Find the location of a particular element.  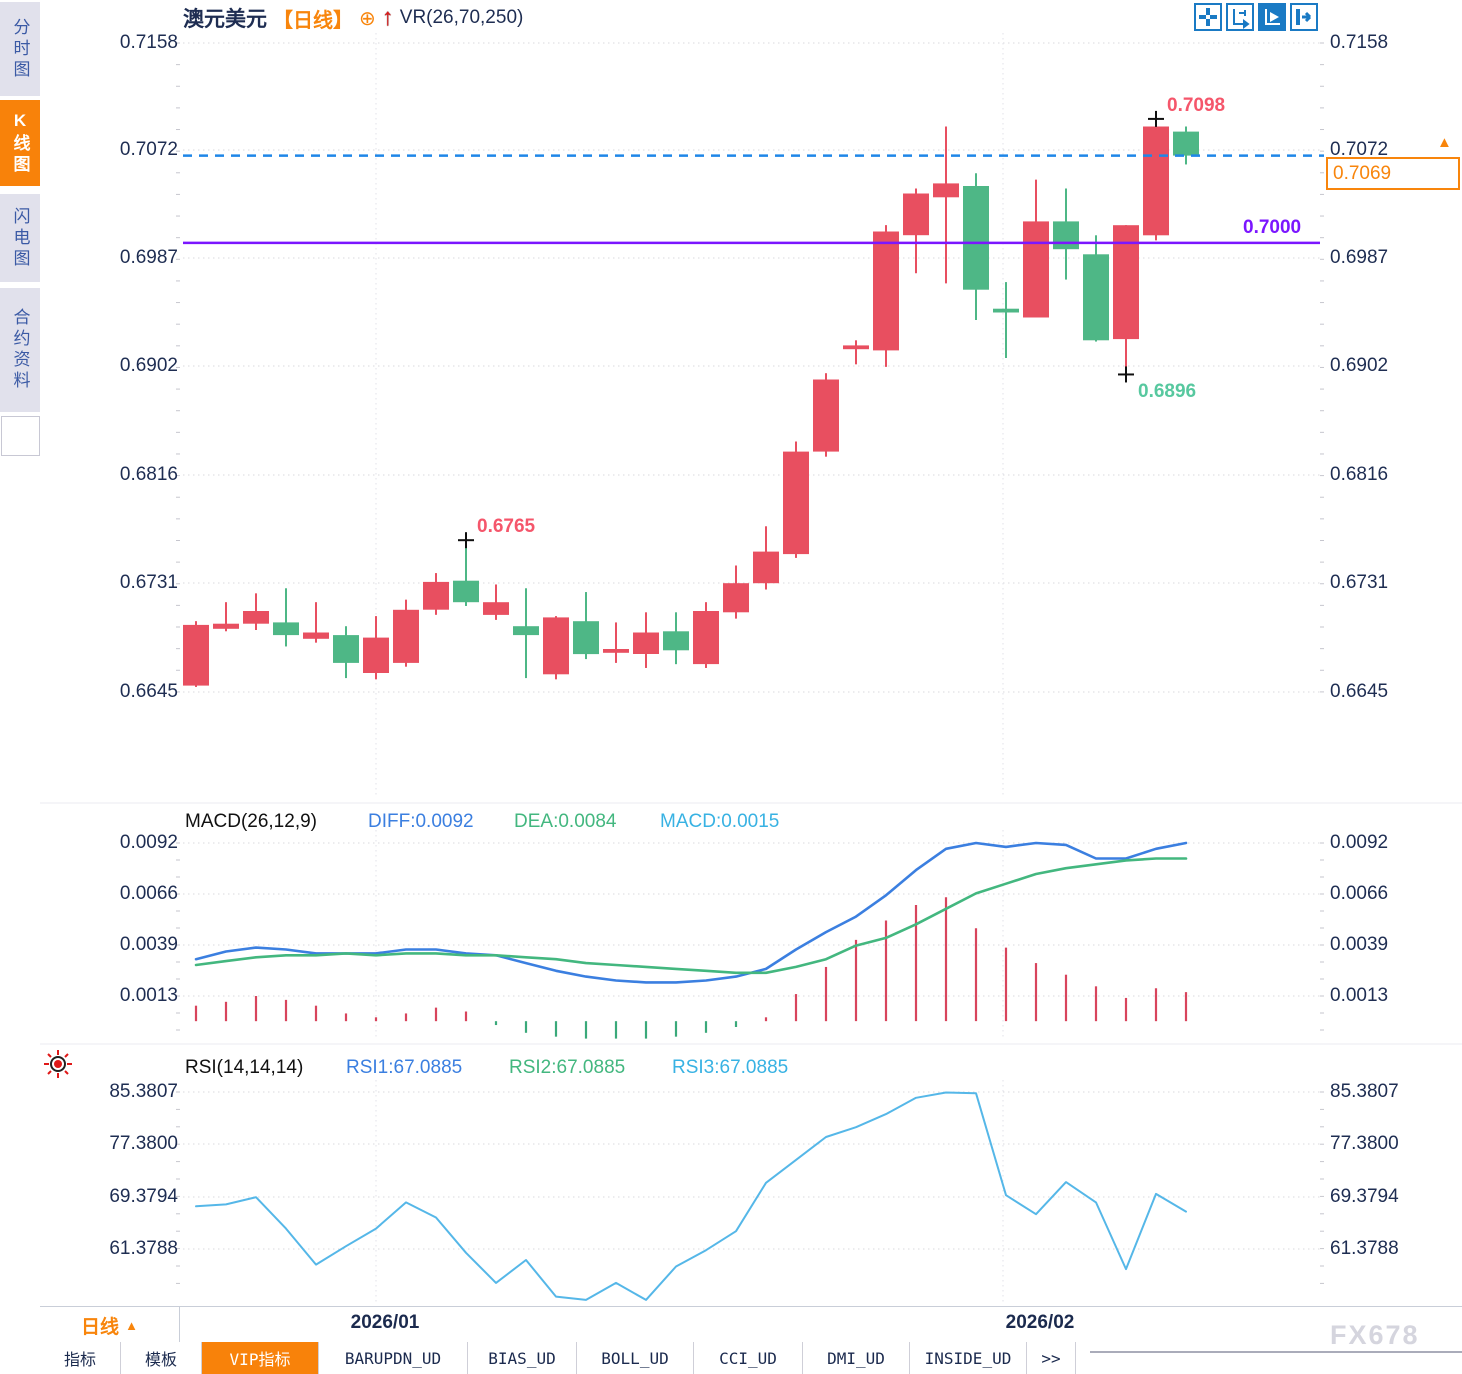

chart-header: 澳元美元 【日线】 ⊕ ↑ VR(26,70,250) is located at coordinates (353, 18).